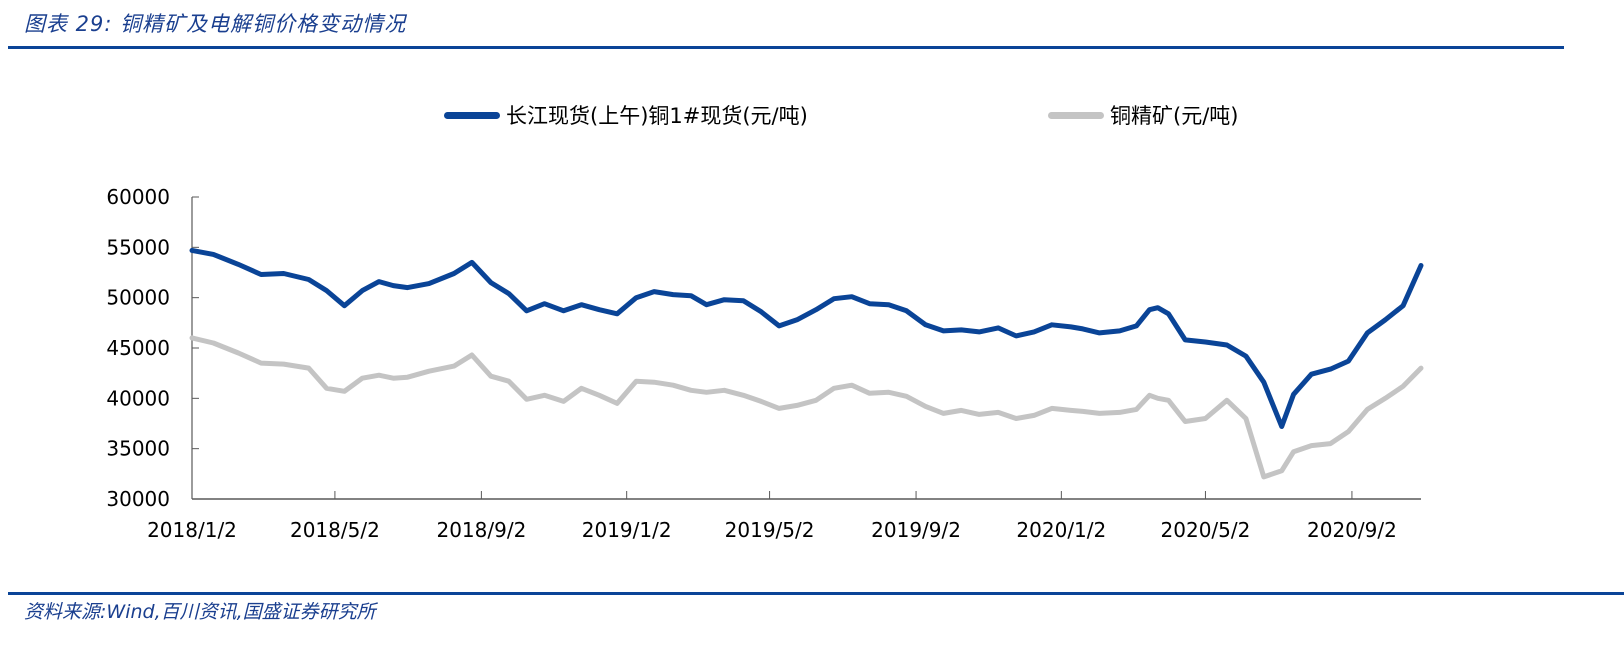 The height and width of the screenshot is (657, 1624). Describe the element at coordinates (138, 348) in the screenshot. I see `y-tick-label: 45000` at that location.